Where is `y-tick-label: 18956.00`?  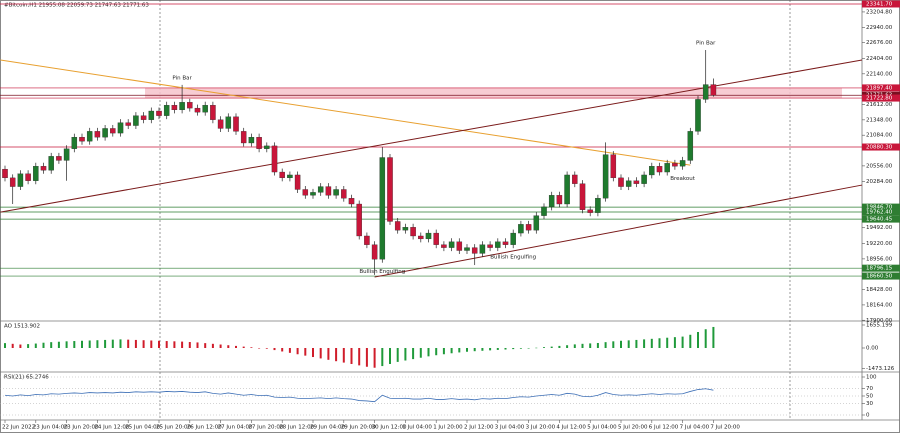
y-tick-label: 18956.00 is located at coordinates (879, 259).